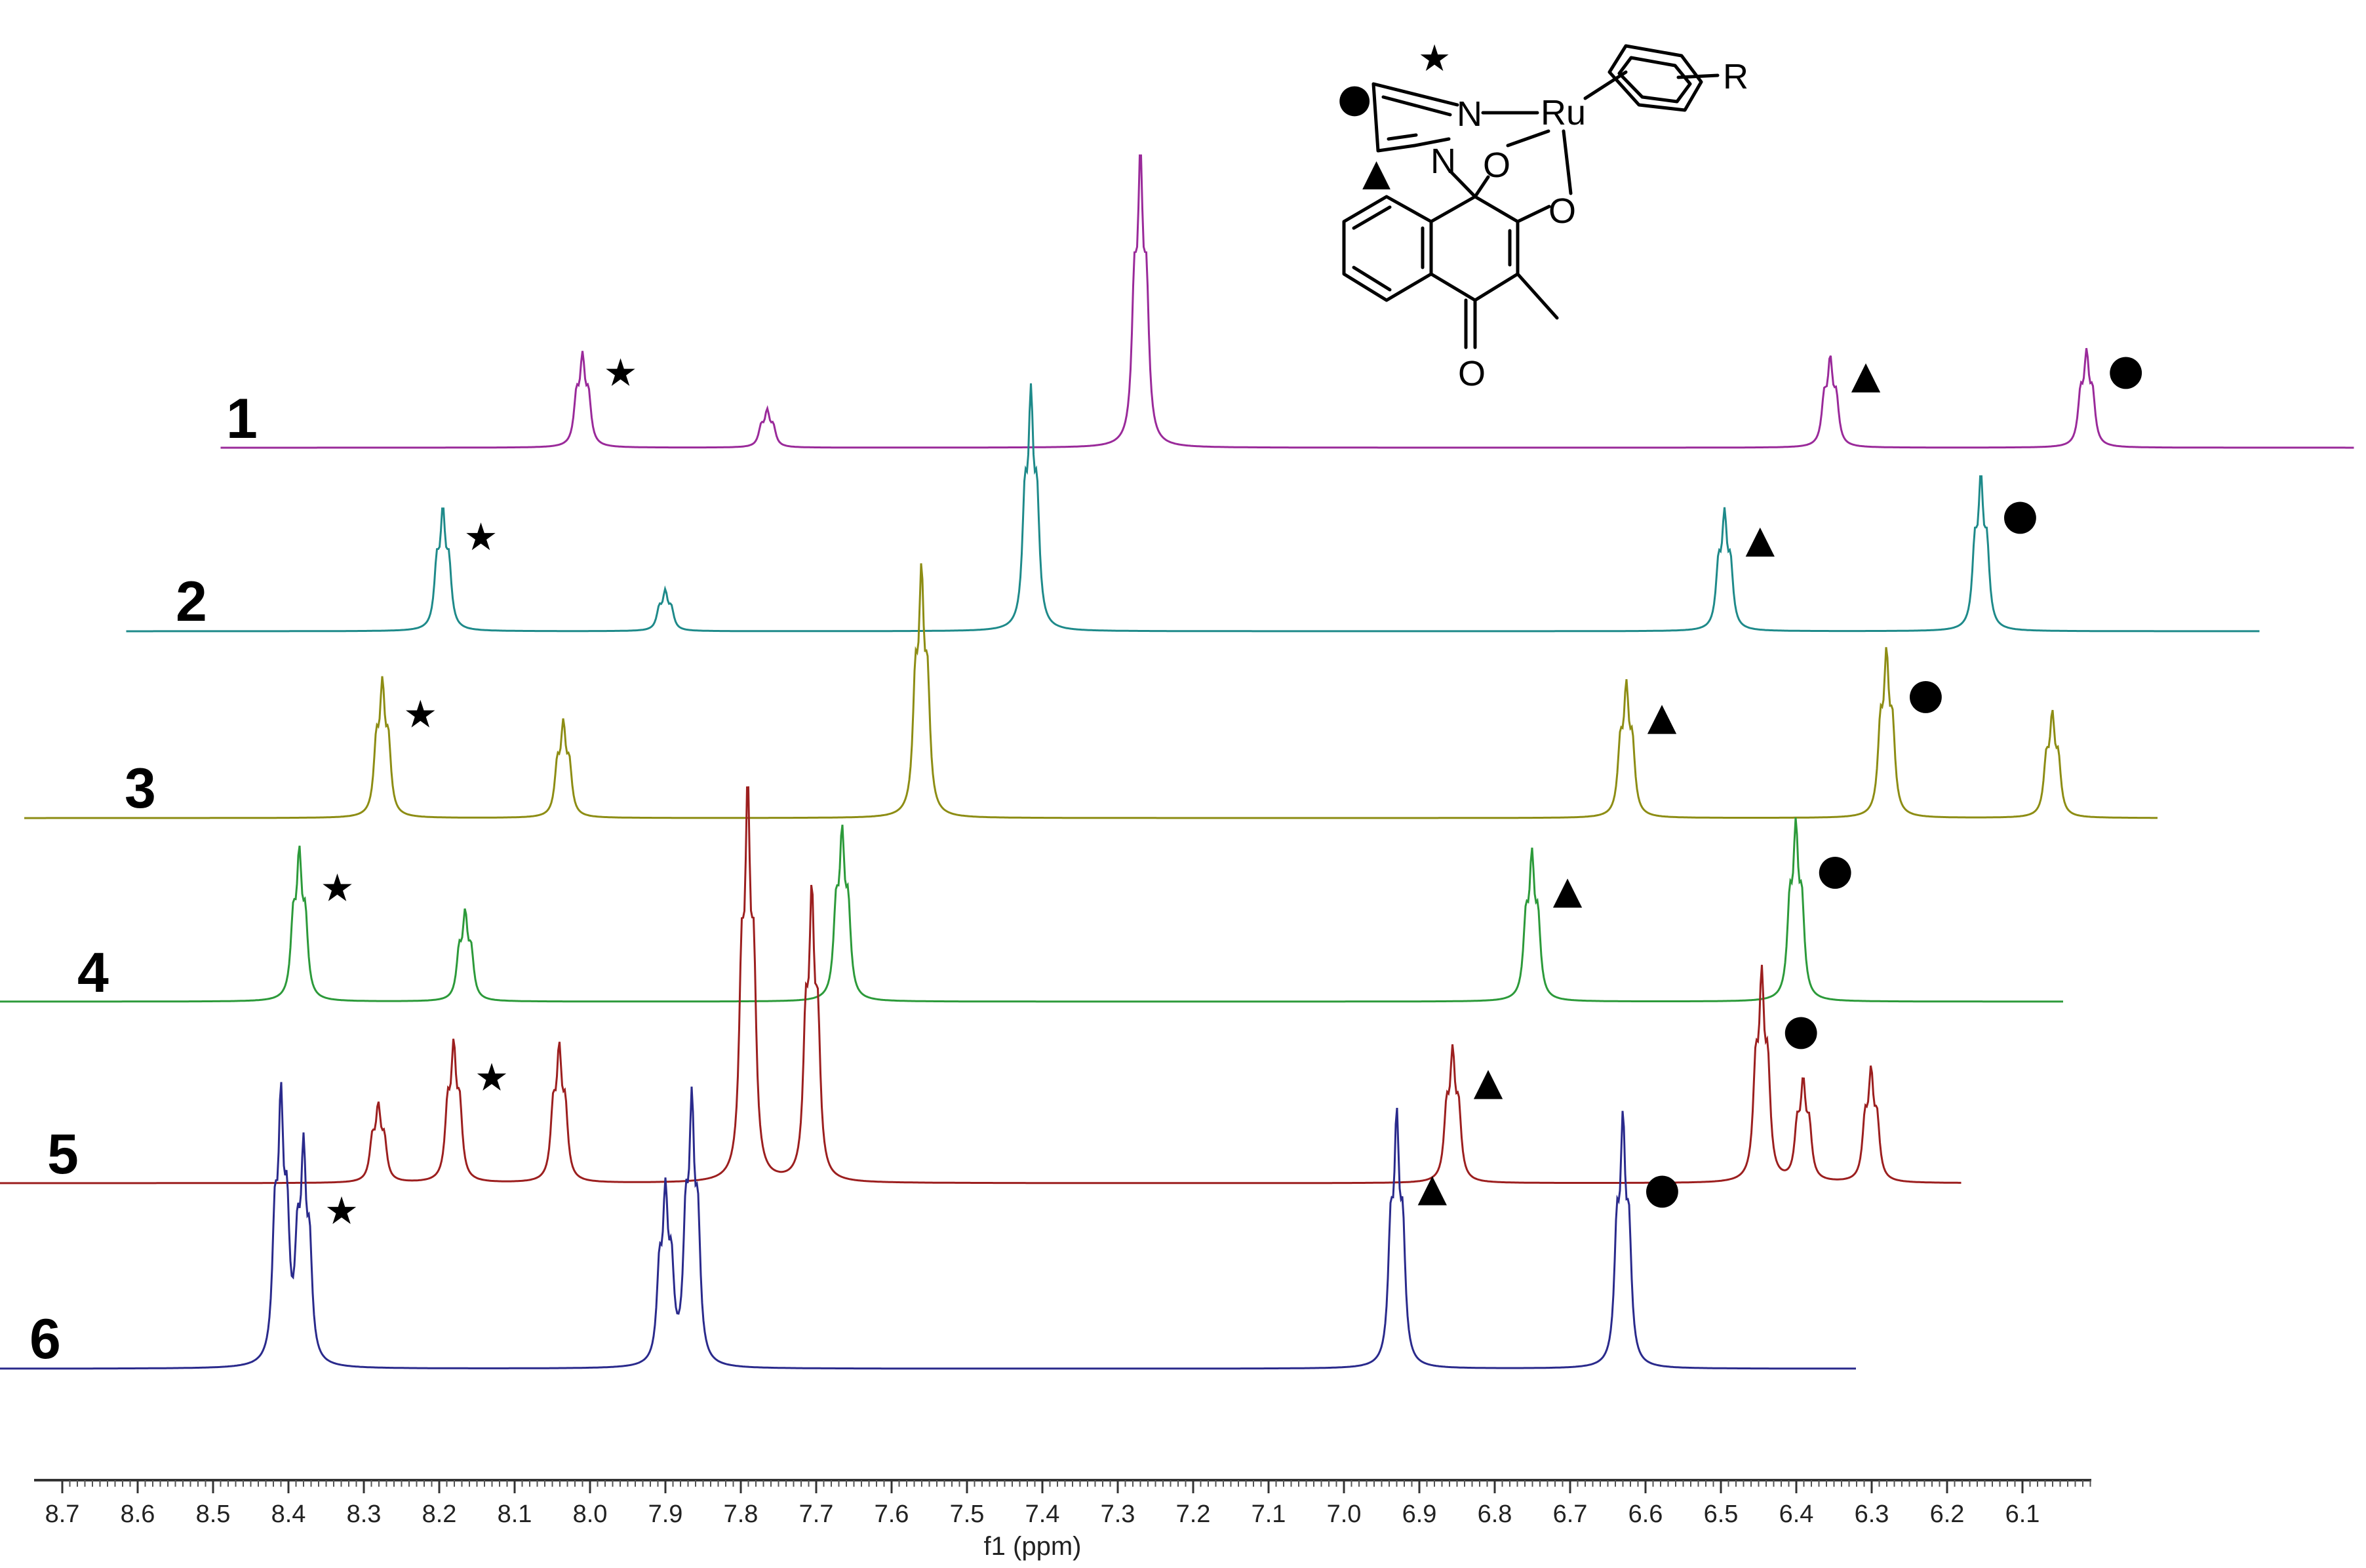 This screenshot has width=2366, height=1568. What do you see at coordinates (2126, 371) in the screenshot?
I see `peak-marker-circle-1: ●` at bounding box center [2126, 371].